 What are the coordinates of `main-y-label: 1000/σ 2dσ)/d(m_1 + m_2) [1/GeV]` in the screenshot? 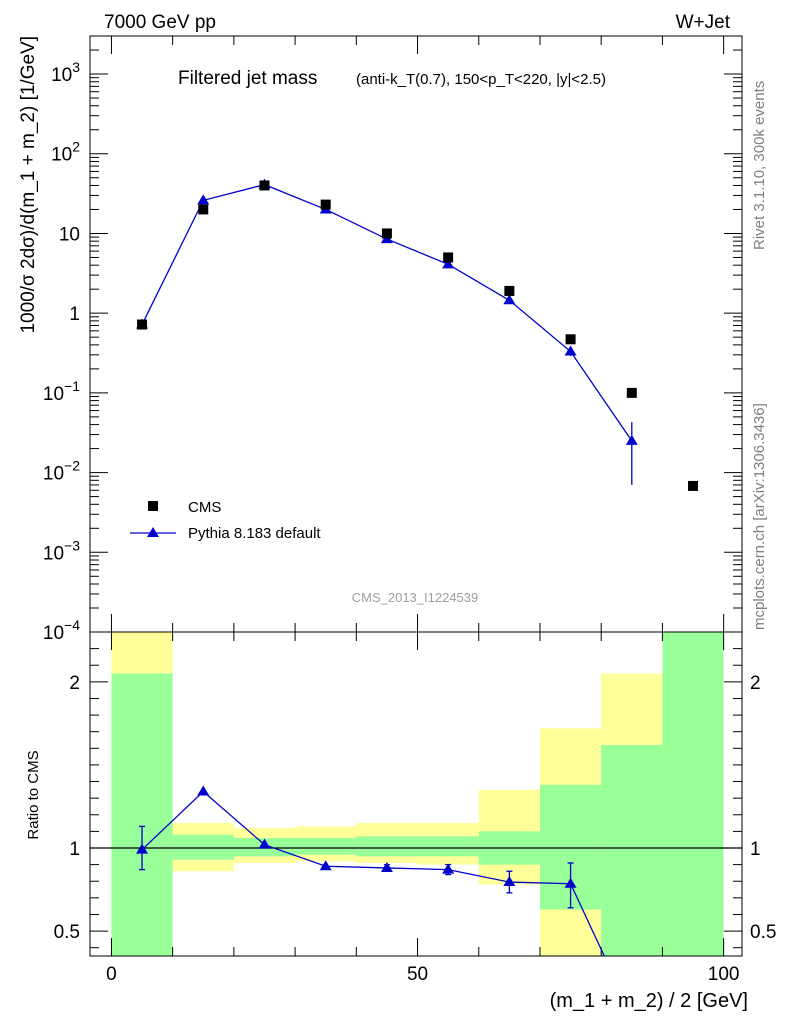 It's located at (28, 185).